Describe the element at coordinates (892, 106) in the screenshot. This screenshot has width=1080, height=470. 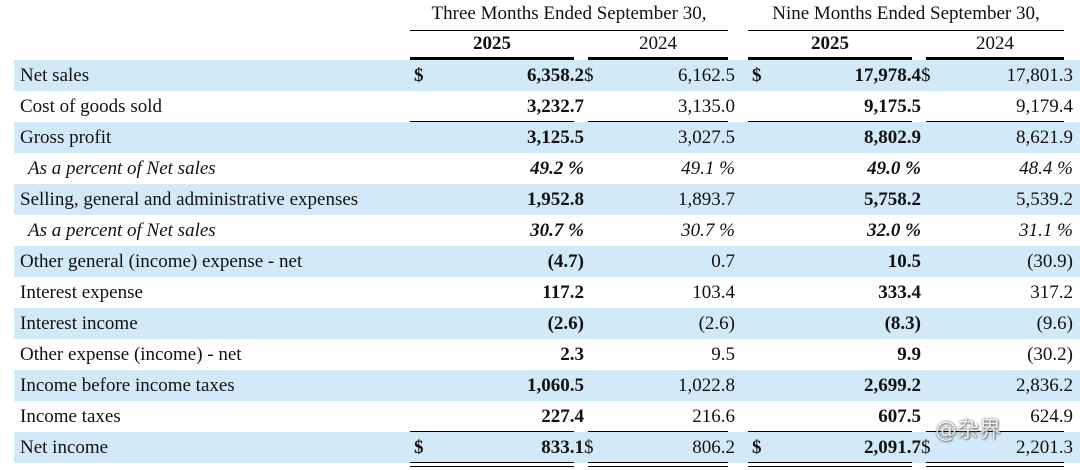
I see `value-9m-2025: 9,175.5` at that location.